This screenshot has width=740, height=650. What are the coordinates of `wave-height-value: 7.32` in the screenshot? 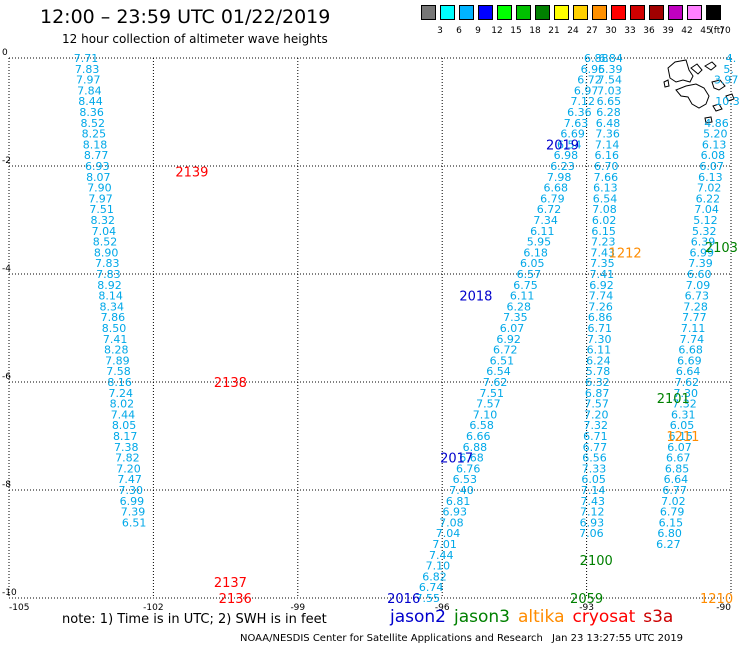 It's located at (596, 425).